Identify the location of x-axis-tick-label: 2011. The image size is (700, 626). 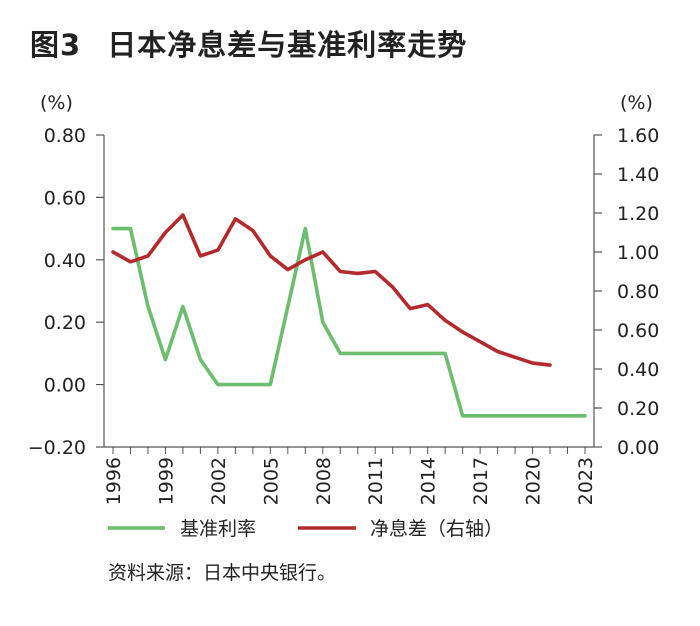
(376, 481).